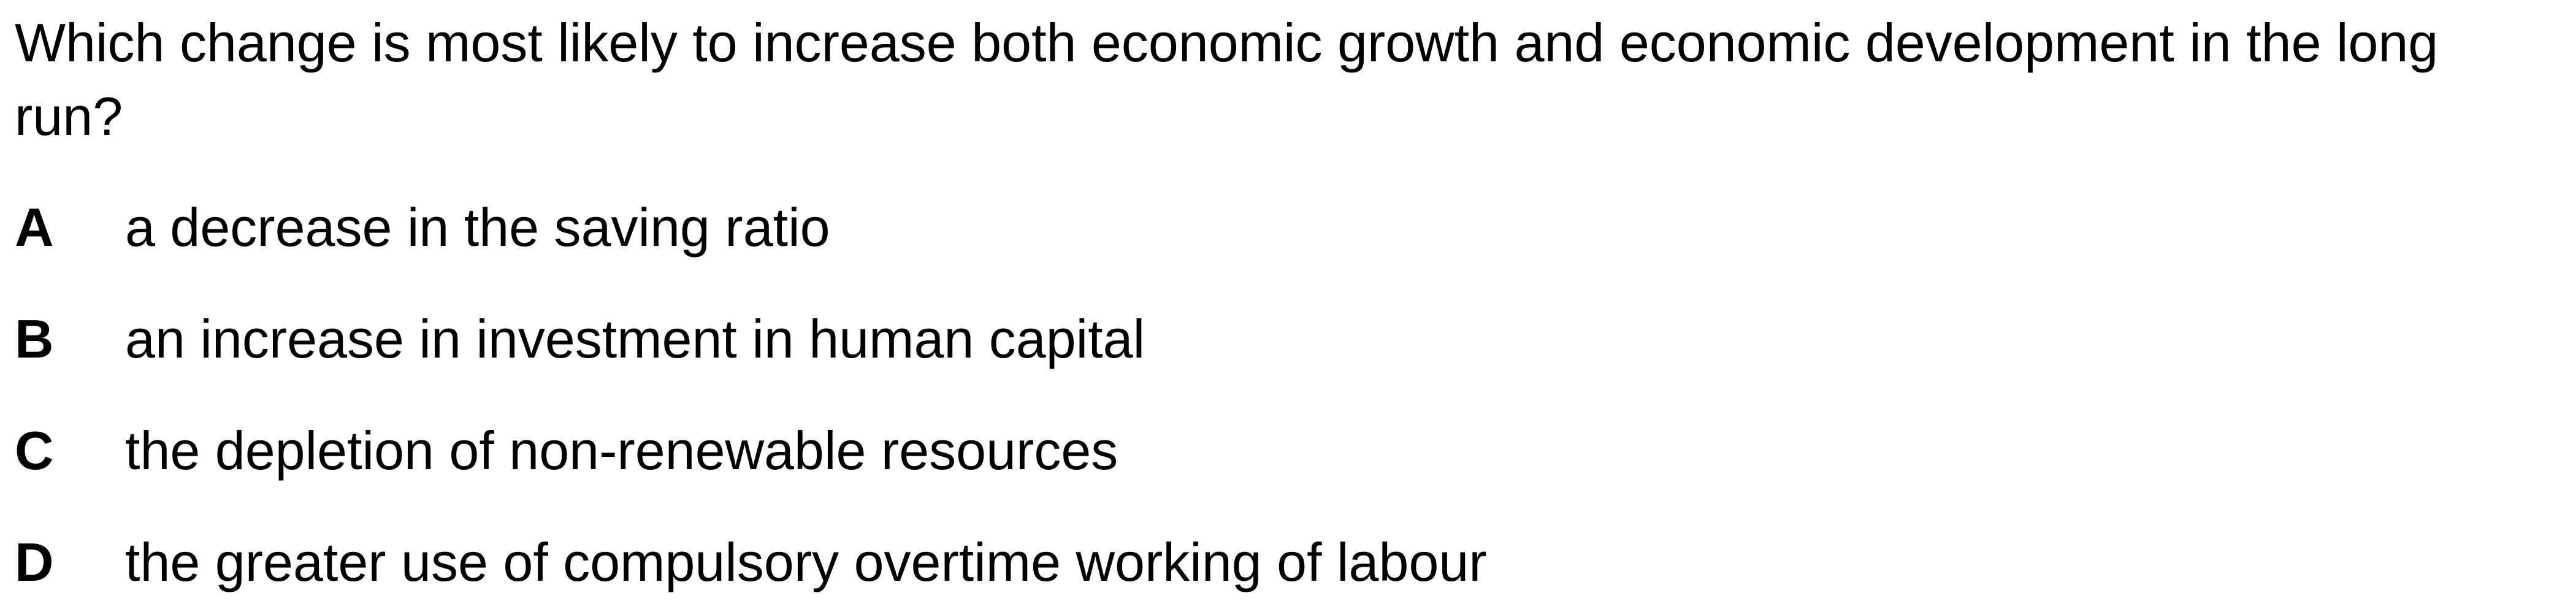  Describe the element at coordinates (621, 450) in the screenshot. I see `option-text: the depletion of non-renewable resources` at that location.